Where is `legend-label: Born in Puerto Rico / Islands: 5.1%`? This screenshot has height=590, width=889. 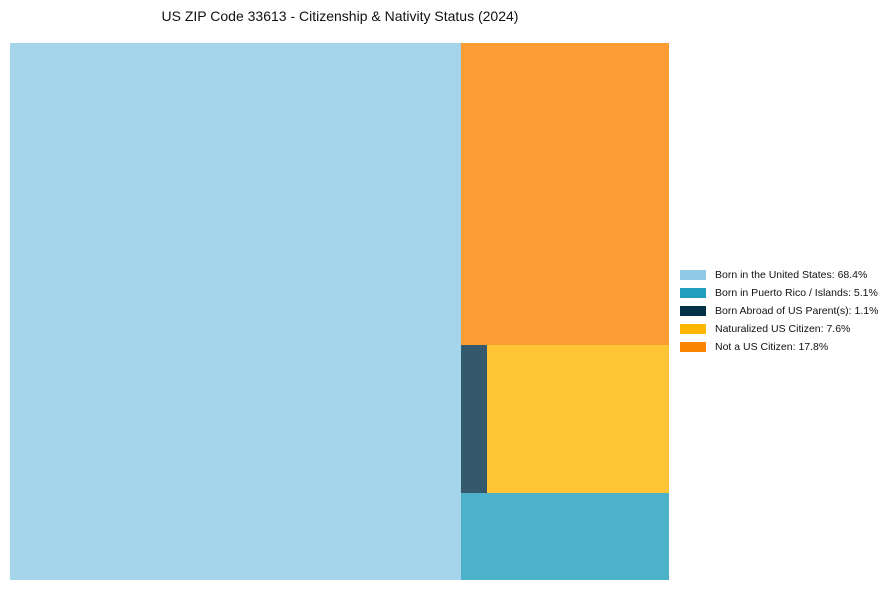 legend-label: Born in Puerto Rico / Islands: 5.1% is located at coordinates (796, 293).